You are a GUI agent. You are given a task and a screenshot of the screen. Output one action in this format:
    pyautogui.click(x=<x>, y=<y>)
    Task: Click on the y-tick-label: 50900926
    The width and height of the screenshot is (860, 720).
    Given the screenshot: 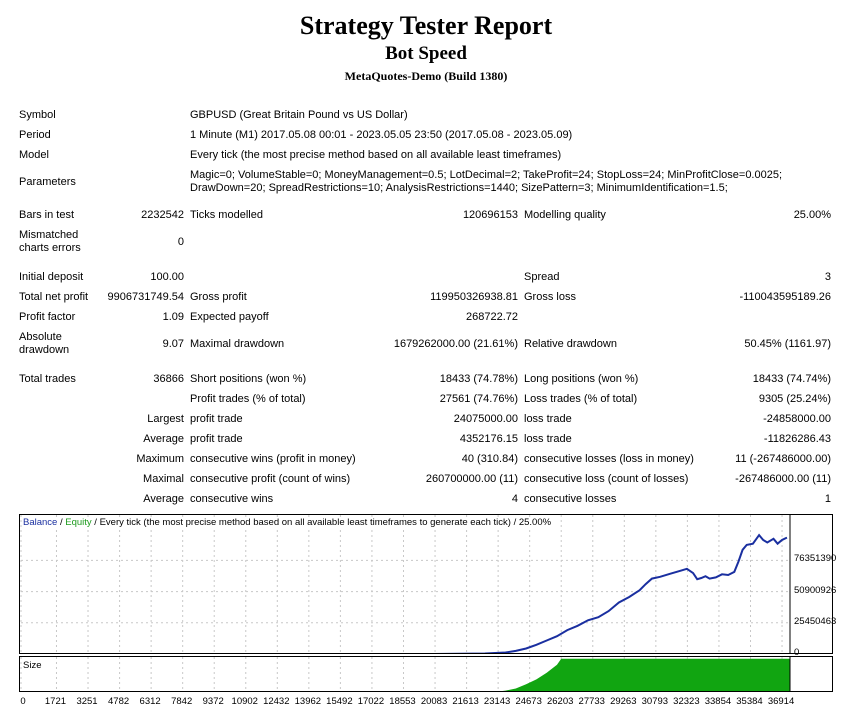 What is the action you would take?
    pyautogui.click(x=815, y=590)
    